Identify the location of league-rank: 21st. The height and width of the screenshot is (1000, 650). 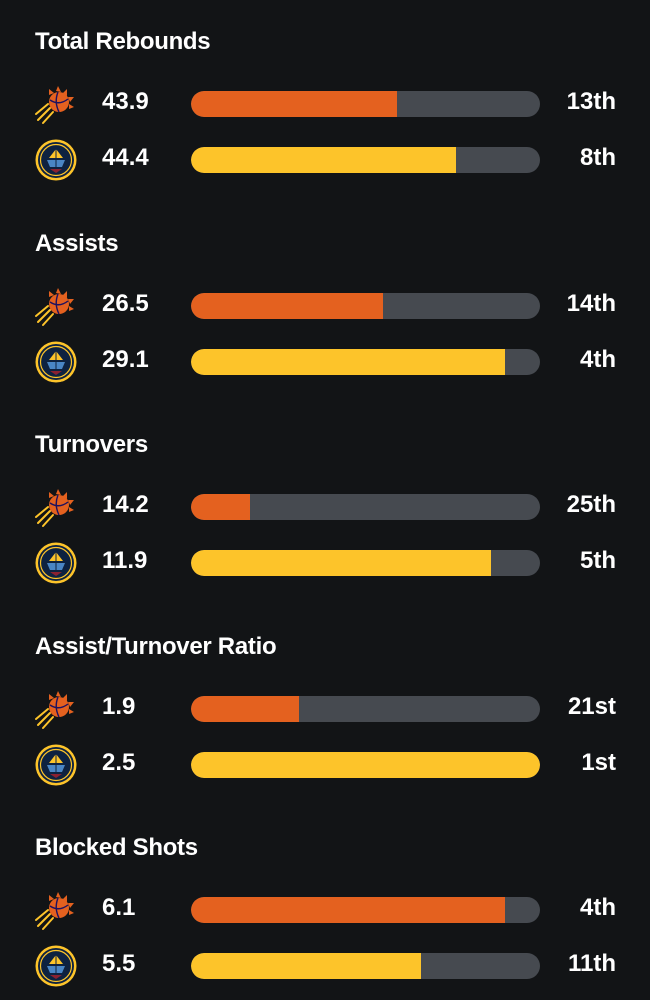
(591, 706).